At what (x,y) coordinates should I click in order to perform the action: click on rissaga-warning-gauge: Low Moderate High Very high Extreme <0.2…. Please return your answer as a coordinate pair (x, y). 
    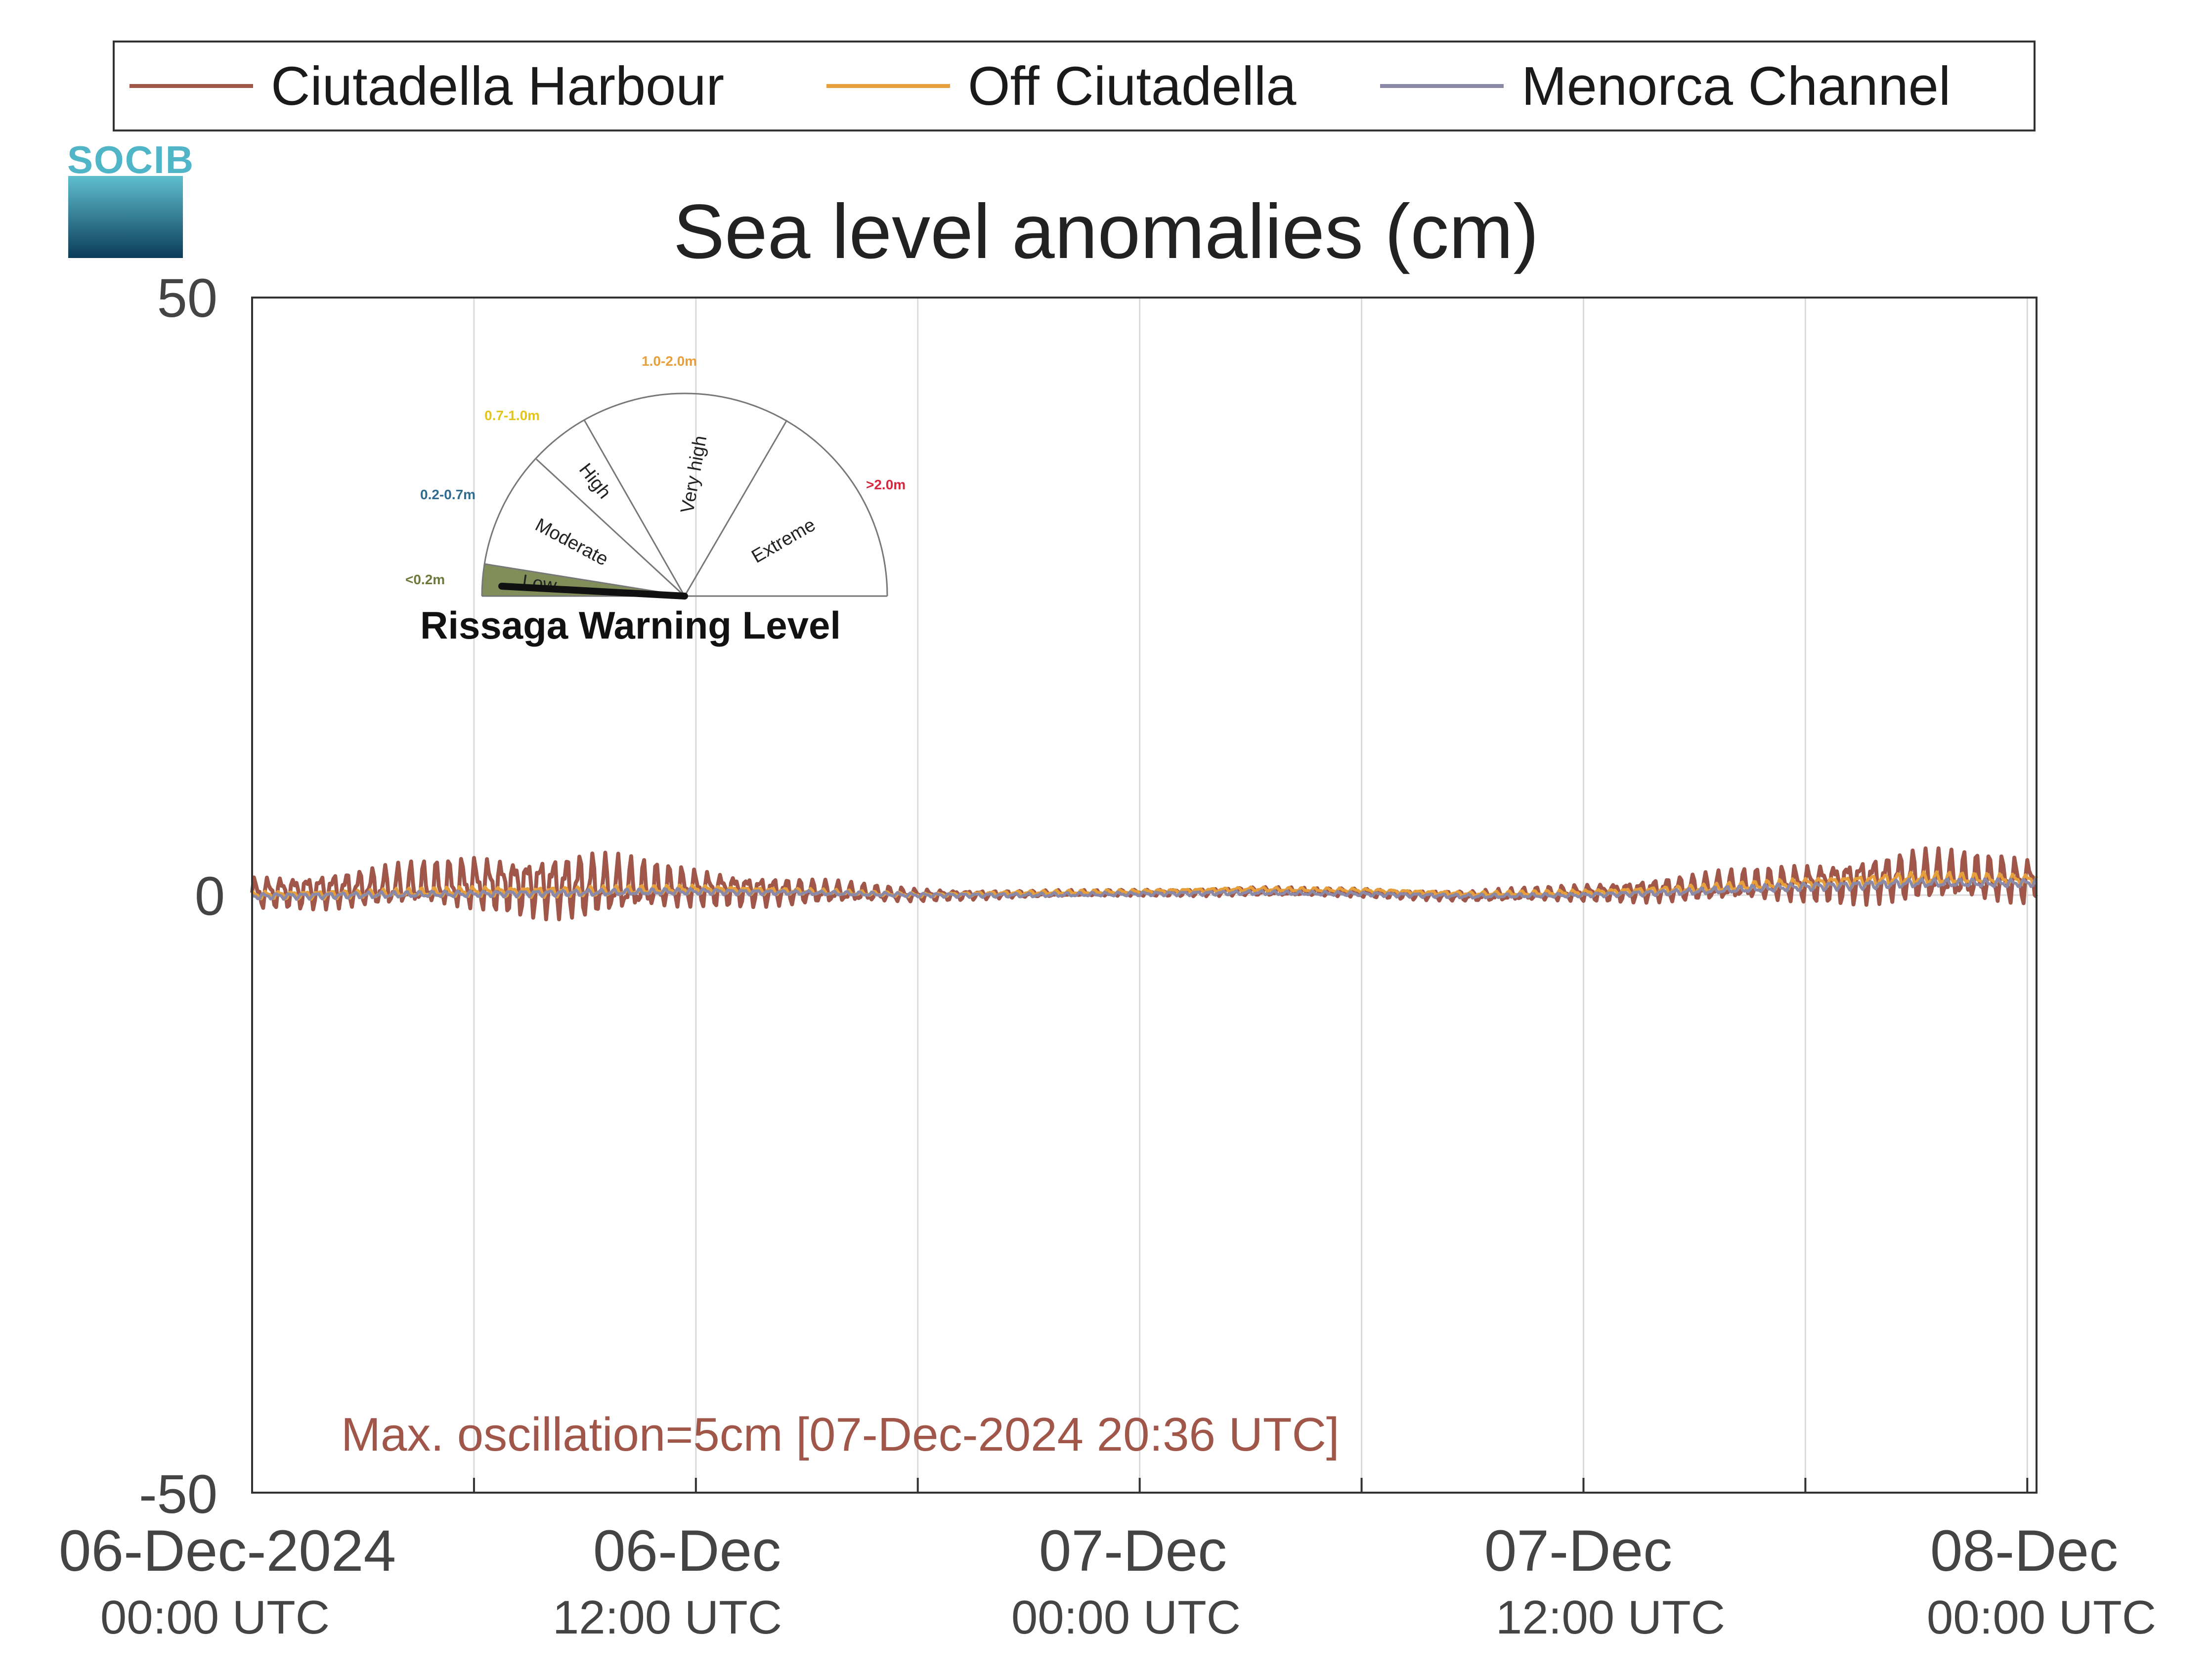
    Looking at the image, I should click on (659, 504).